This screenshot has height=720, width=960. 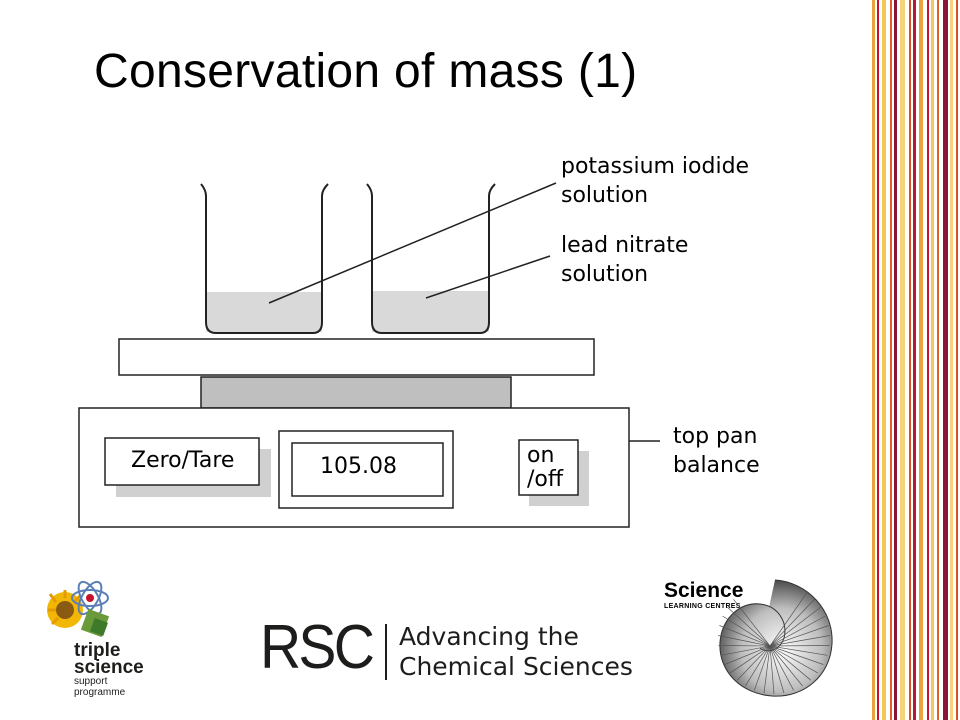 I want to click on label-balance-line1: top pan, so click(x=715, y=436).